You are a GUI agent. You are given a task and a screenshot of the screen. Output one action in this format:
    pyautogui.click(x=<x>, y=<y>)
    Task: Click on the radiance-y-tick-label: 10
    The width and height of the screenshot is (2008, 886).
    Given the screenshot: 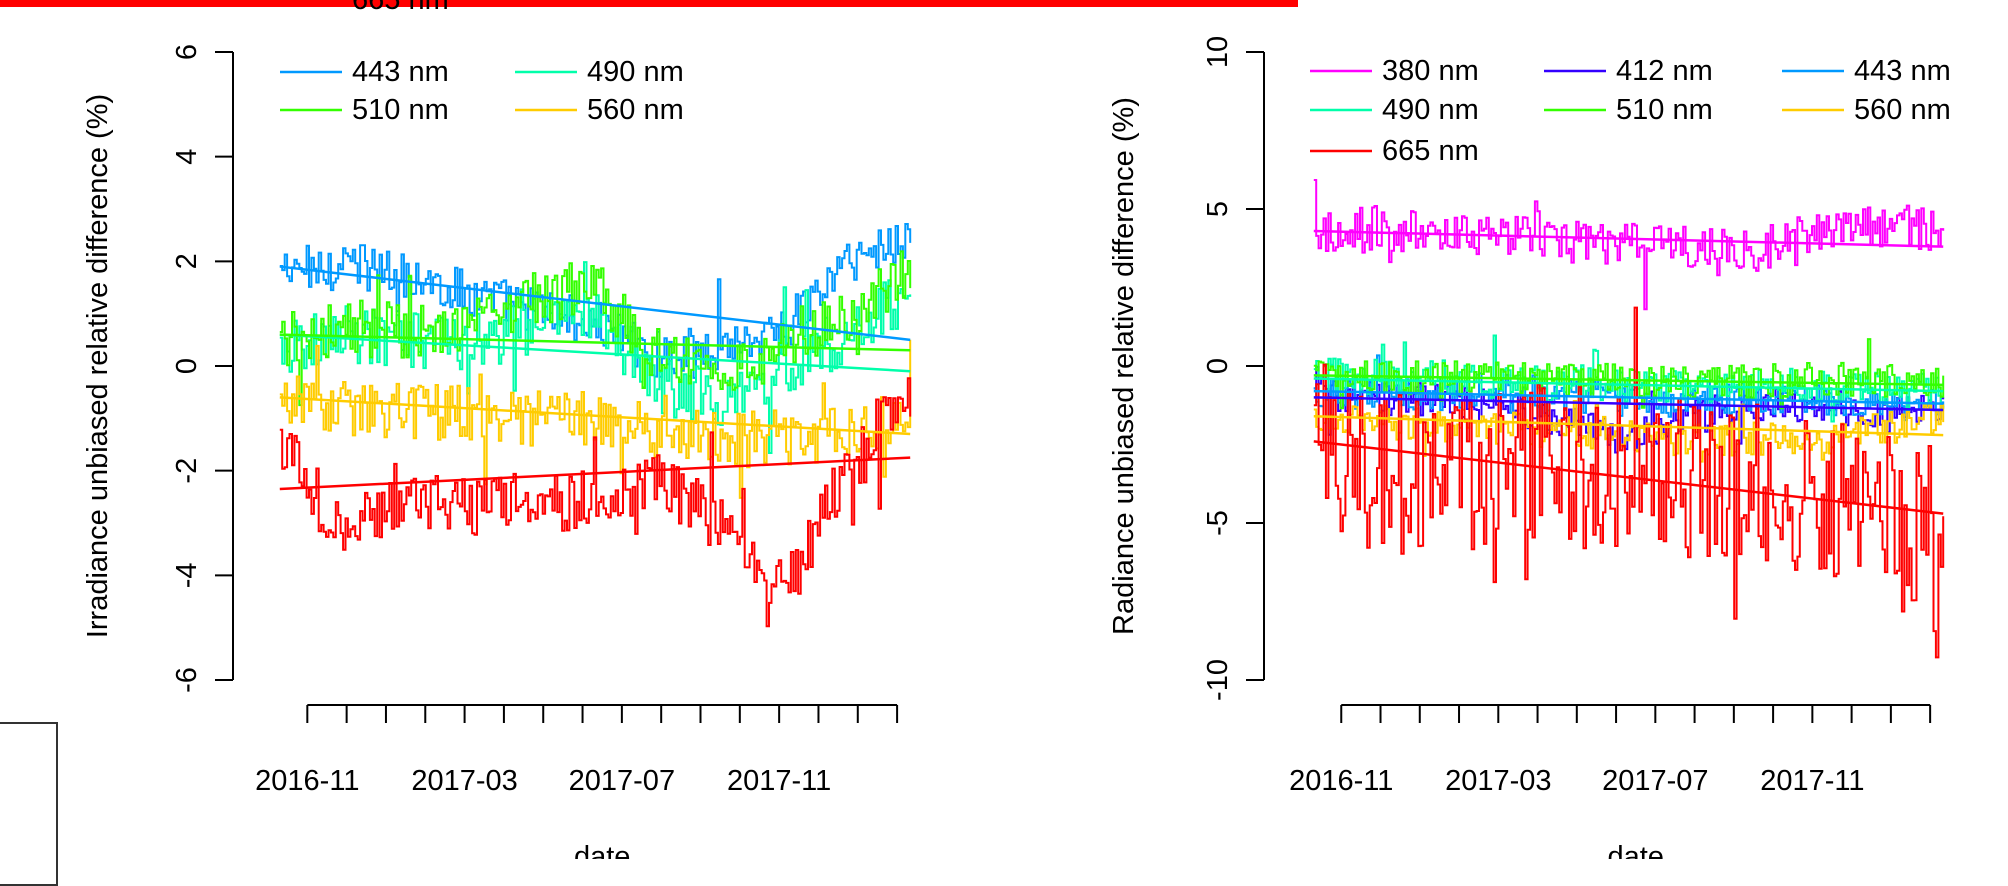 What is the action you would take?
    pyautogui.click(x=1218, y=52)
    